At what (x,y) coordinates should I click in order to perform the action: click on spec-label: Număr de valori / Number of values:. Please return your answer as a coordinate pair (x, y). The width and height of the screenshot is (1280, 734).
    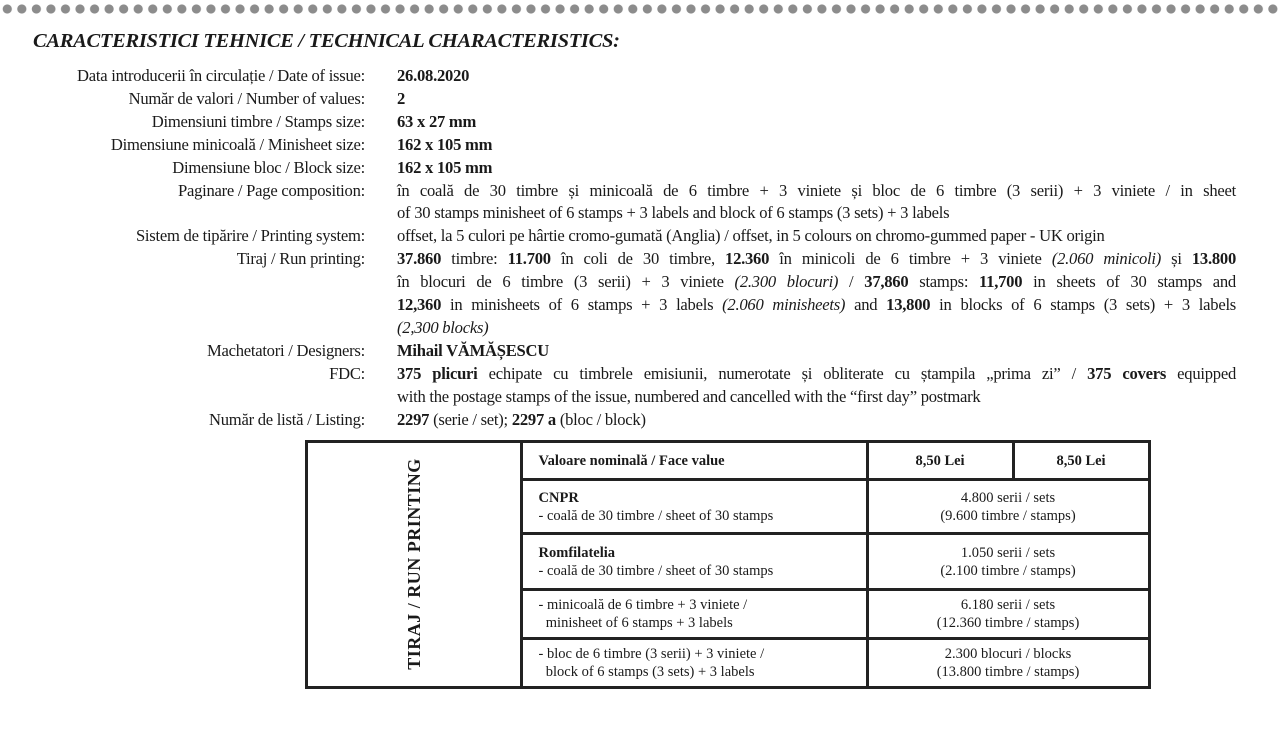
    Looking at the image, I should click on (247, 98).